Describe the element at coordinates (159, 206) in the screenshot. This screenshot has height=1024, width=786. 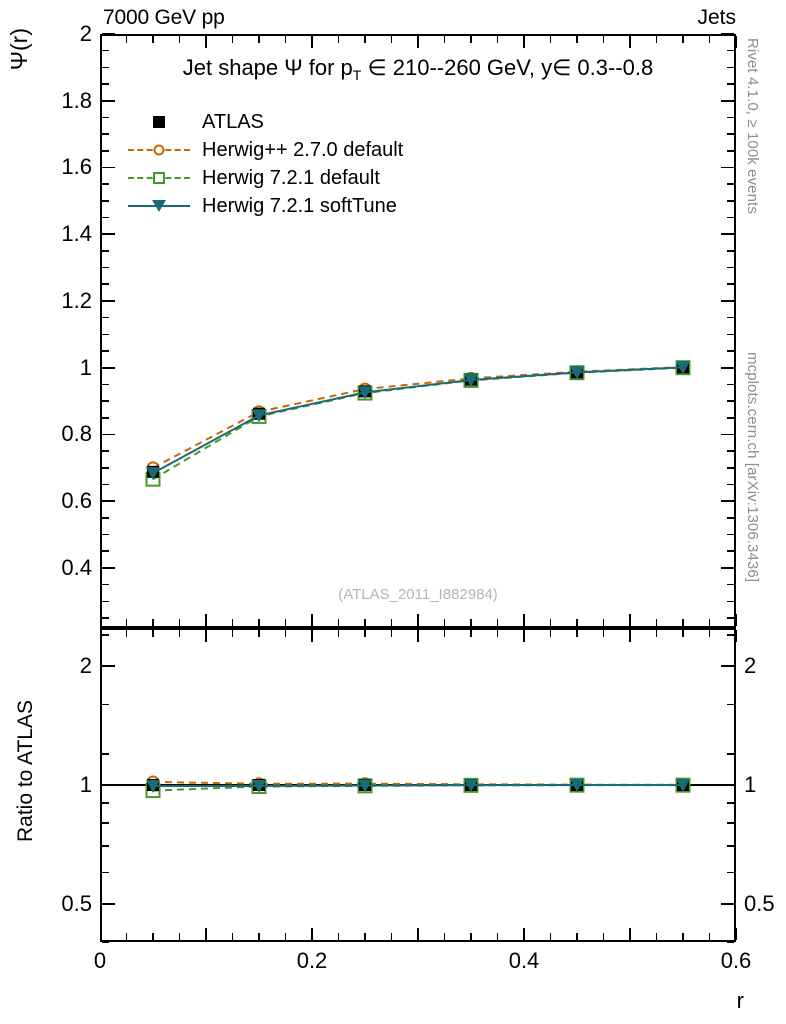
I see `triangle-down-marker-icon` at that location.